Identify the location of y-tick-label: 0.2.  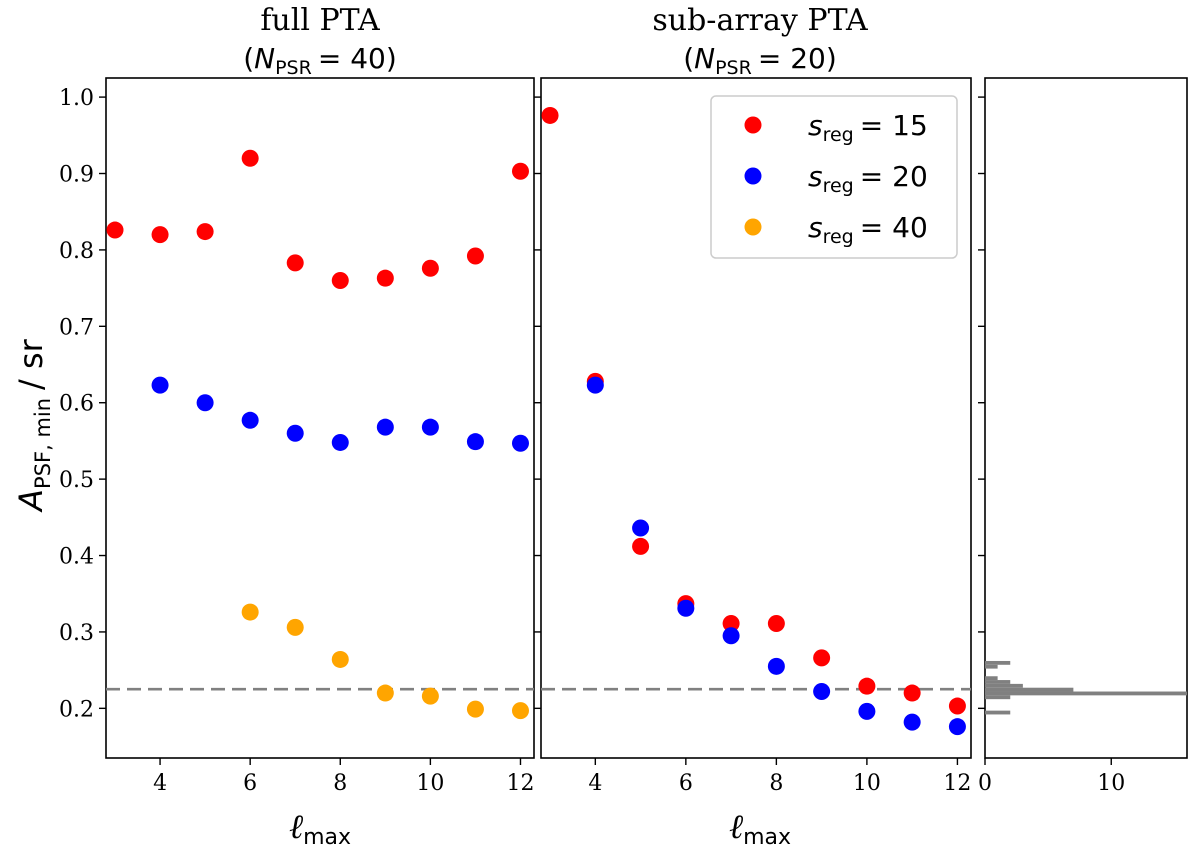
(76, 709).